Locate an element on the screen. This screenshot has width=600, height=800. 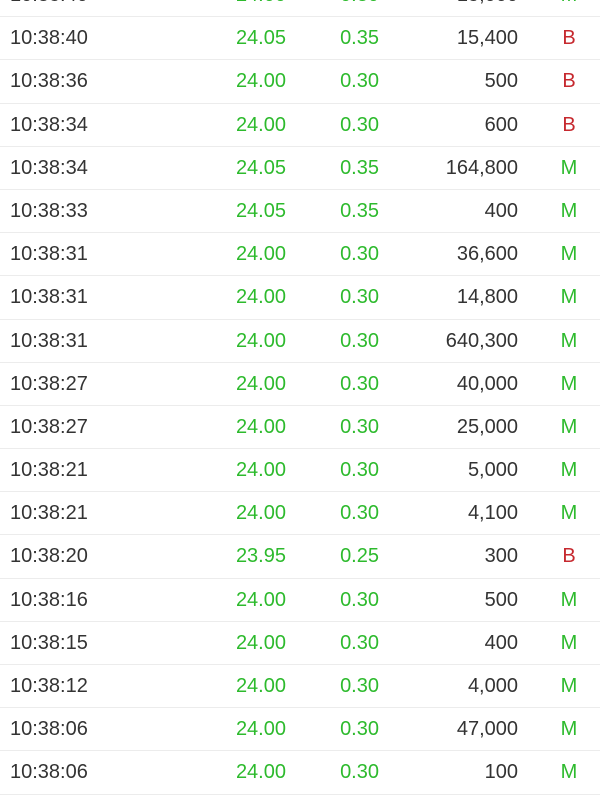
trade-row: 10:38:31 24.00 0.30 36,600 M is located at coordinates (300, 255).